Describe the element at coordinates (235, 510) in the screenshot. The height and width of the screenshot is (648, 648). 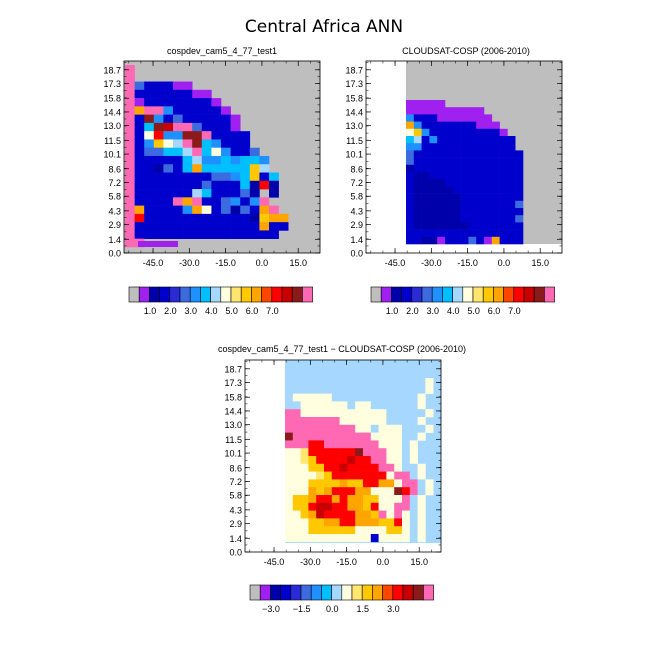
I see `y-tick-label: 4.3` at that location.